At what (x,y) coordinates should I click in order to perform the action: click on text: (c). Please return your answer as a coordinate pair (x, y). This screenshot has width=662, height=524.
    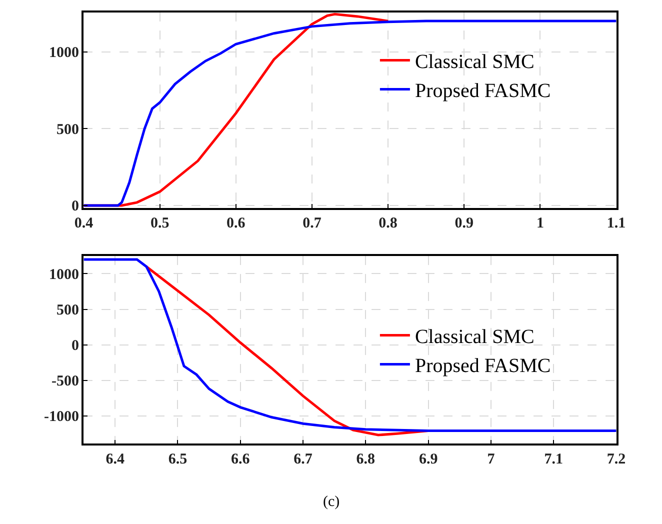
    Looking at the image, I should click on (331, 502).